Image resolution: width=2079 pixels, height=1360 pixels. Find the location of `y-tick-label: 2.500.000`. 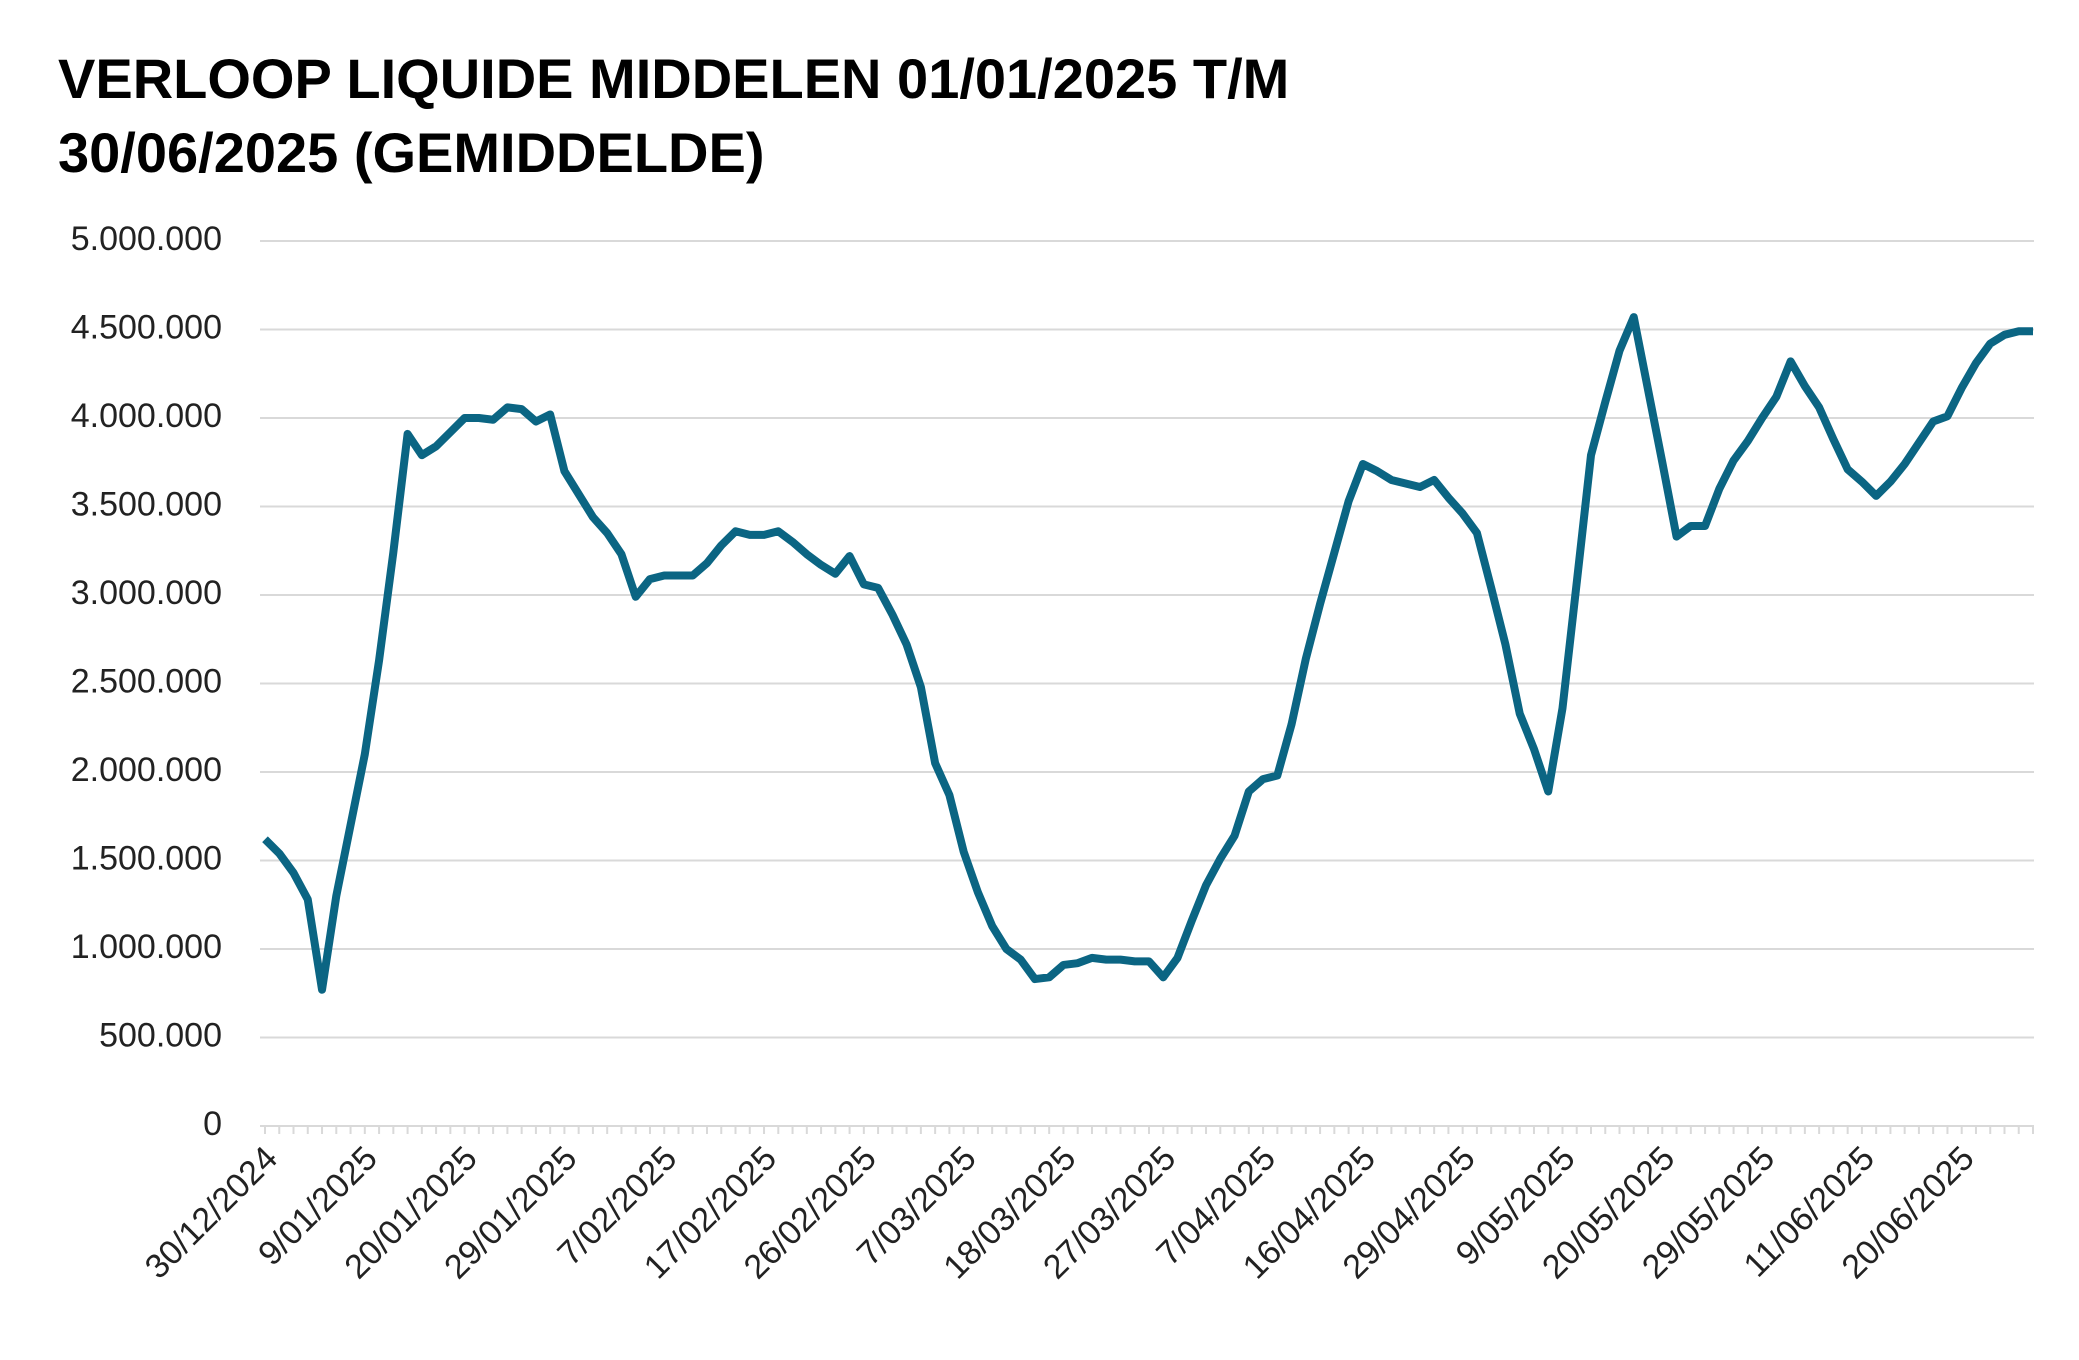

y-tick-label: 2.500.000 is located at coordinates (146, 681).